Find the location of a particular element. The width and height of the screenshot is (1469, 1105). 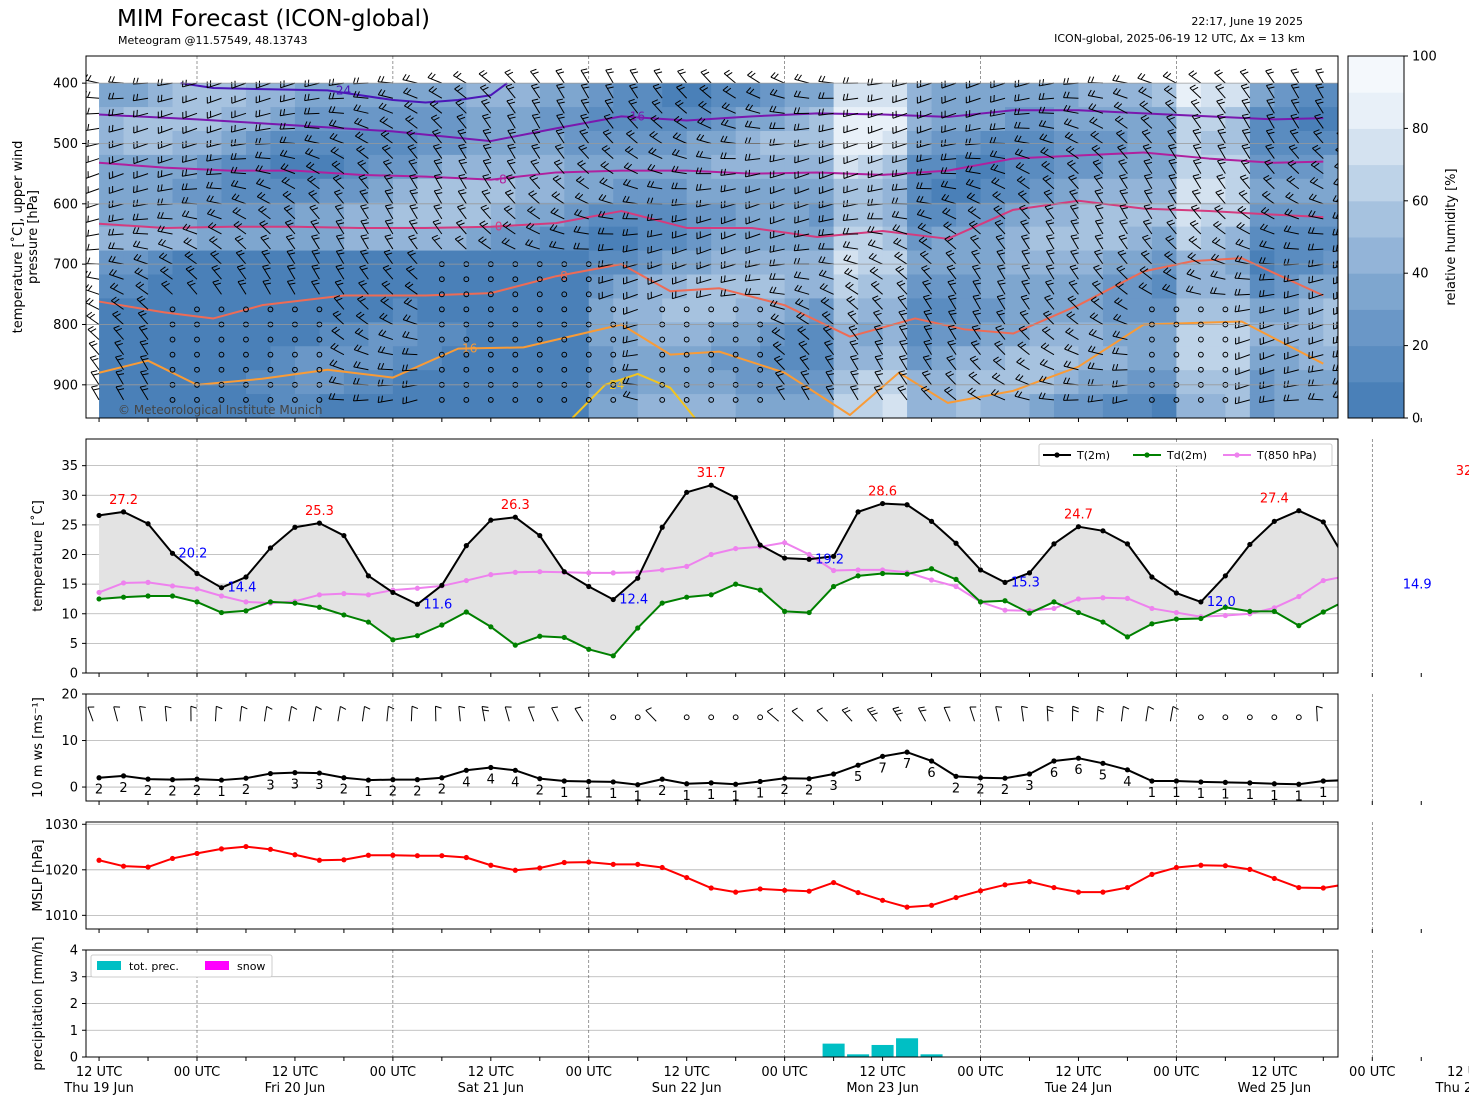

min-temp-label: 19.2 is located at coordinates (829, 559).